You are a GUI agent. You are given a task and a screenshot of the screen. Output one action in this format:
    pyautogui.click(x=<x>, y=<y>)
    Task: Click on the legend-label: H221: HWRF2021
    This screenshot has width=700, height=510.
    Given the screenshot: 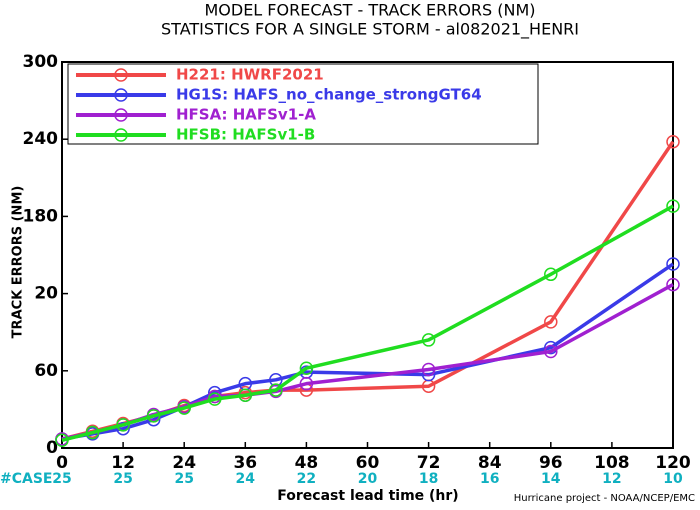 What is the action you would take?
    pyautogui.click(x=250, y=75)
    